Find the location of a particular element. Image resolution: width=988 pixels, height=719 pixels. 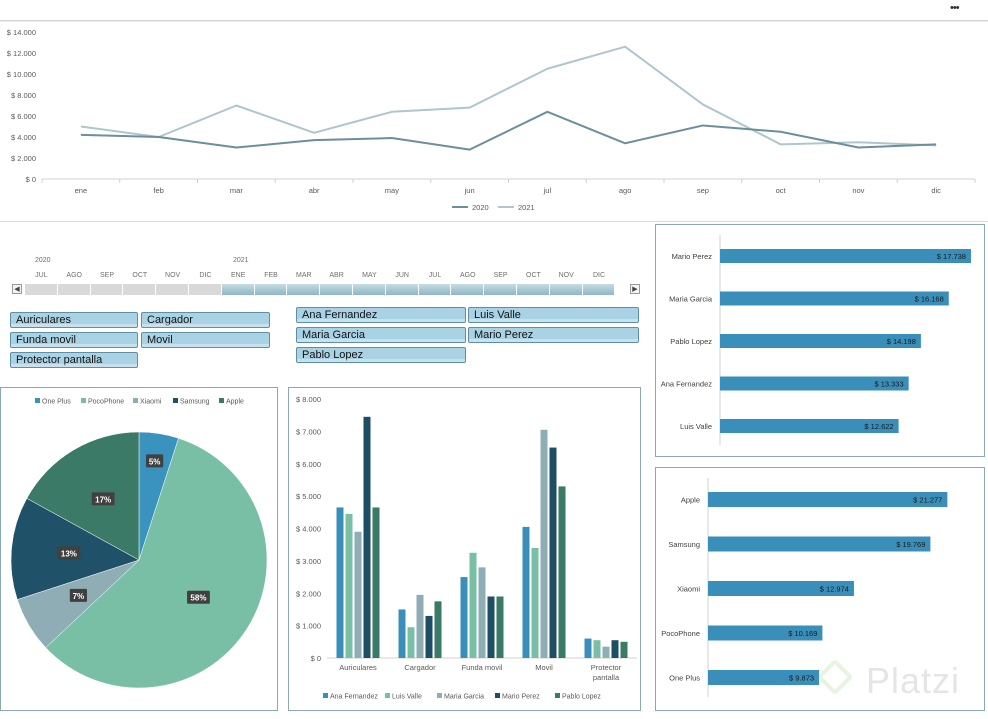

legend-label: Pablo Lopez is located at coordinates (581, 697).